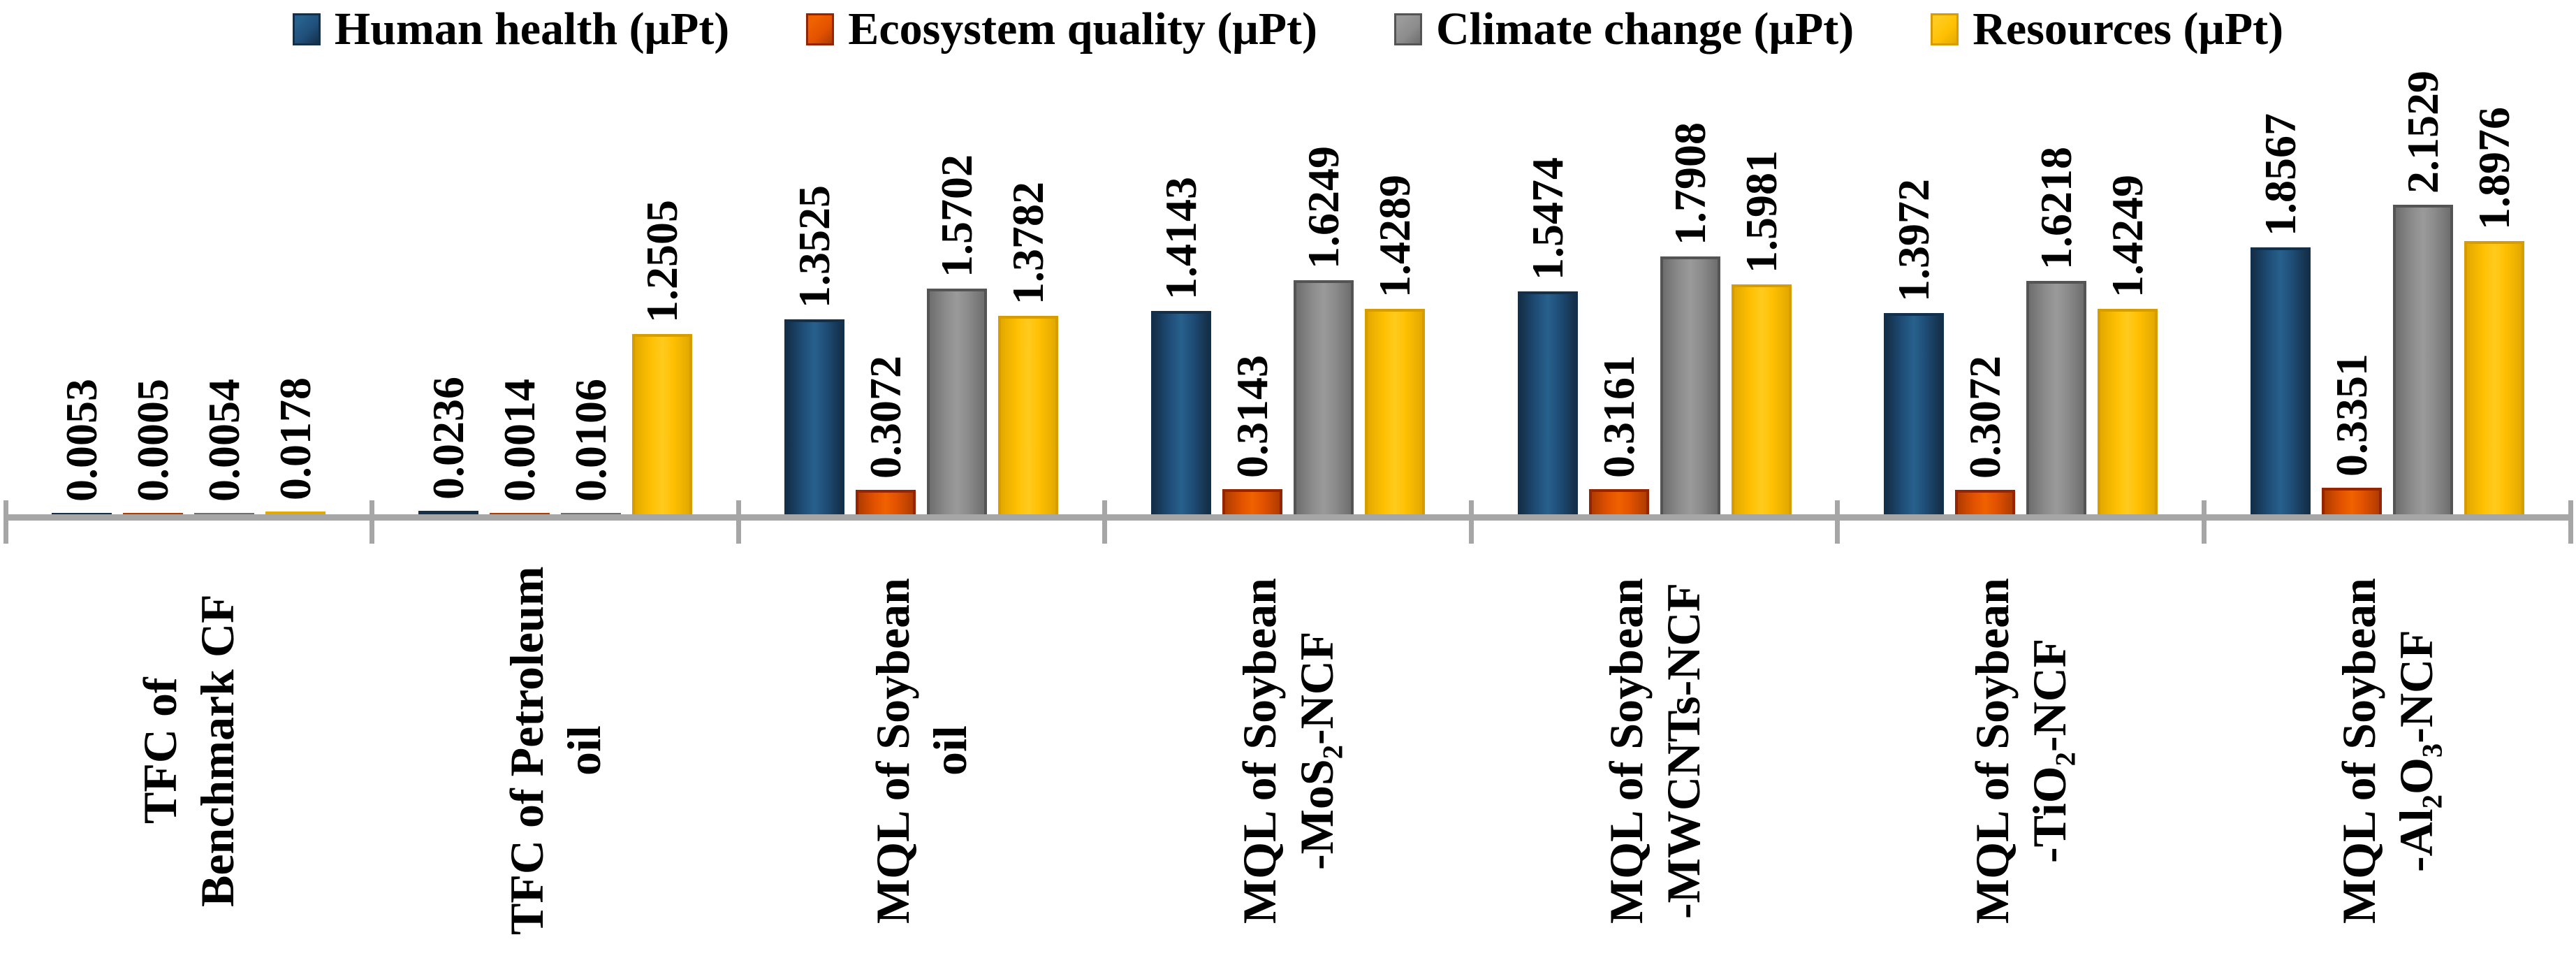 Image resolution: width=2576 pixels, height=972 pixels. Describe the element at coordinates (1914, 241) in the screenshot. I see `value-label-human-health: 1.3972` at that location.